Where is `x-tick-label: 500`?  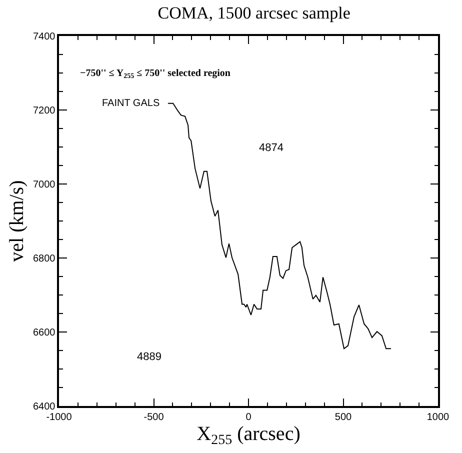 x-tick-label: 500 is located at coordinates (343, 417).